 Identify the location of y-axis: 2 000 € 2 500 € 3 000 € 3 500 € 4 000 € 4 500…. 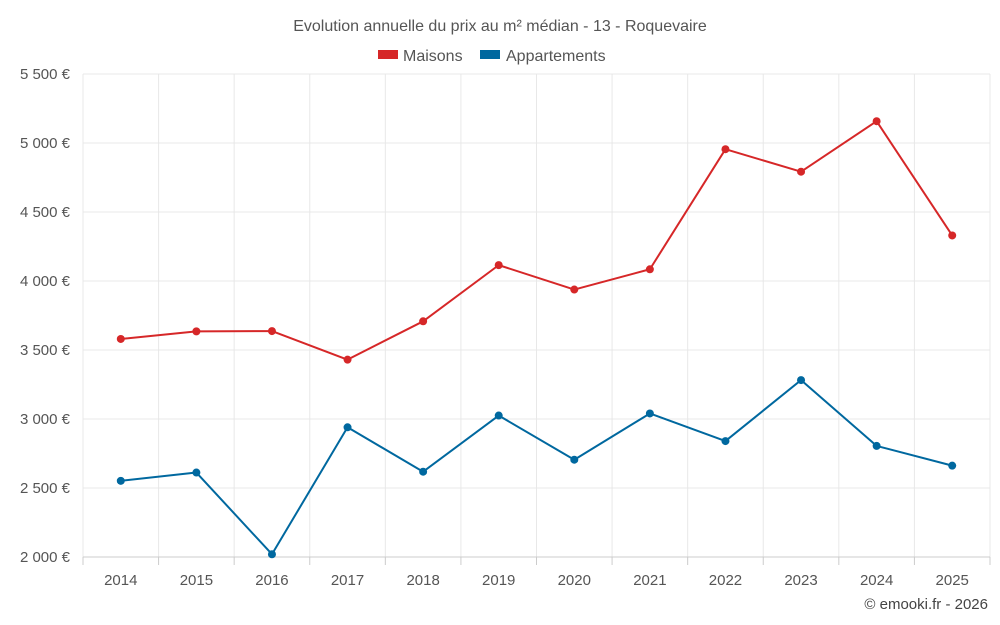
(45, 316).